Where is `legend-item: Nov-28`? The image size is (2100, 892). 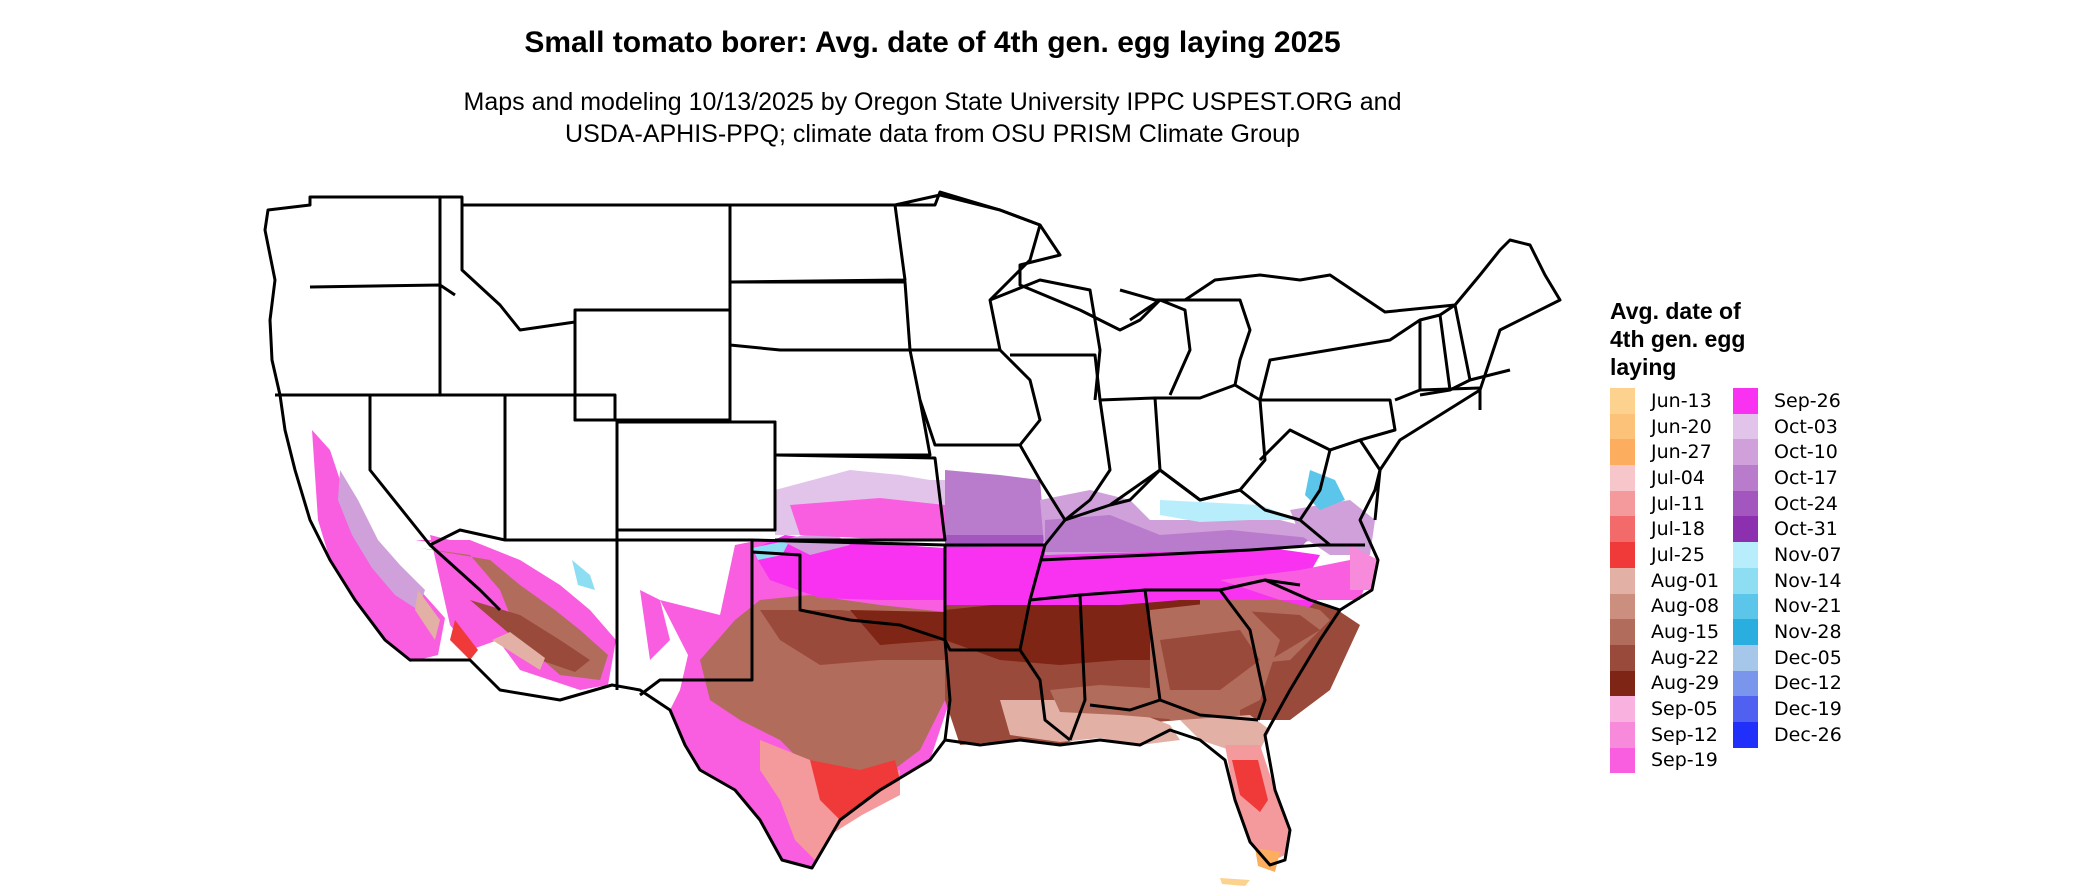
legend-item: Nov-28 is located at coordinates (1787, 632).